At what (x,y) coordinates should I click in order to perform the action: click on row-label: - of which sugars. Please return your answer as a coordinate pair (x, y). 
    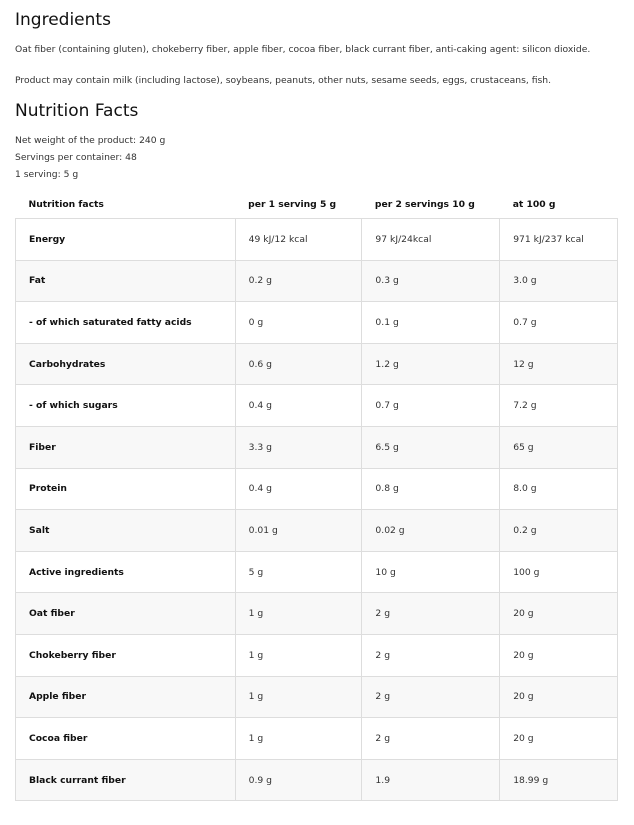
    Looking at the image, I should click on (125, 405).